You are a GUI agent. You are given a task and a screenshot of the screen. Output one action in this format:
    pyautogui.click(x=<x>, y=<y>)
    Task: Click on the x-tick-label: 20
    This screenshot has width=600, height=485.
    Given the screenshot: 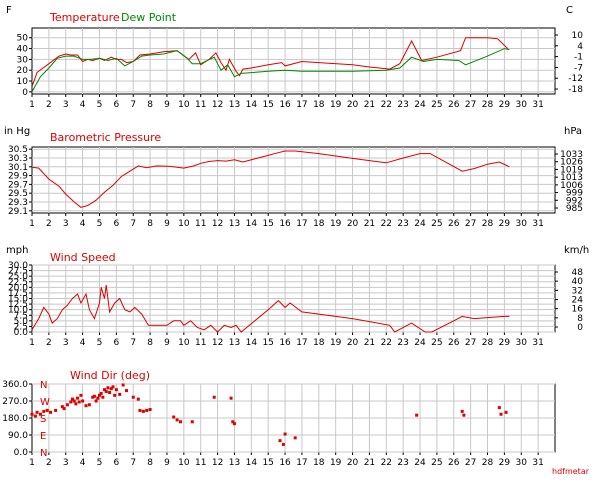 What is the action you would take?
    pyautogui.click(x=353, y=343)
    